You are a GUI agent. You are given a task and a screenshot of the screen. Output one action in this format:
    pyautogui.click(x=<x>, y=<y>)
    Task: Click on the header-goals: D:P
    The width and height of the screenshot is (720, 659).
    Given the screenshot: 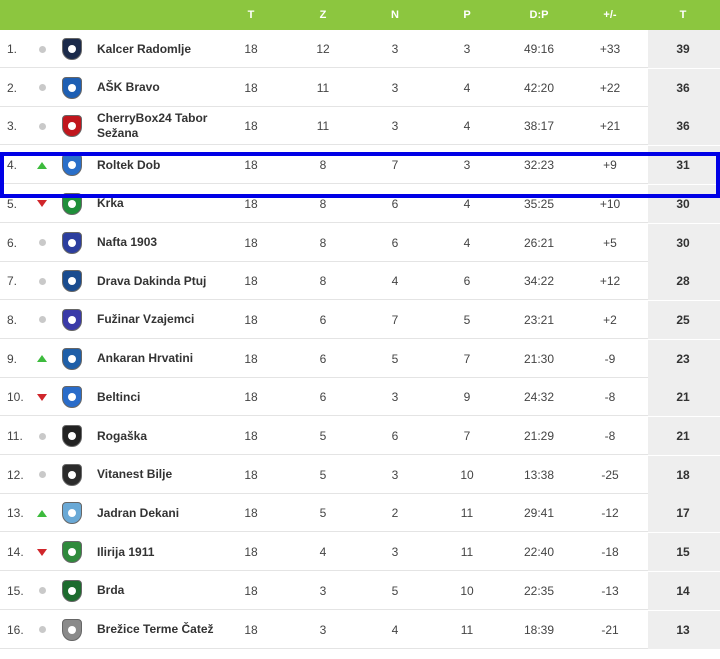 What is the action you would take?
    pyautogui.click(x=539, y=15)
    